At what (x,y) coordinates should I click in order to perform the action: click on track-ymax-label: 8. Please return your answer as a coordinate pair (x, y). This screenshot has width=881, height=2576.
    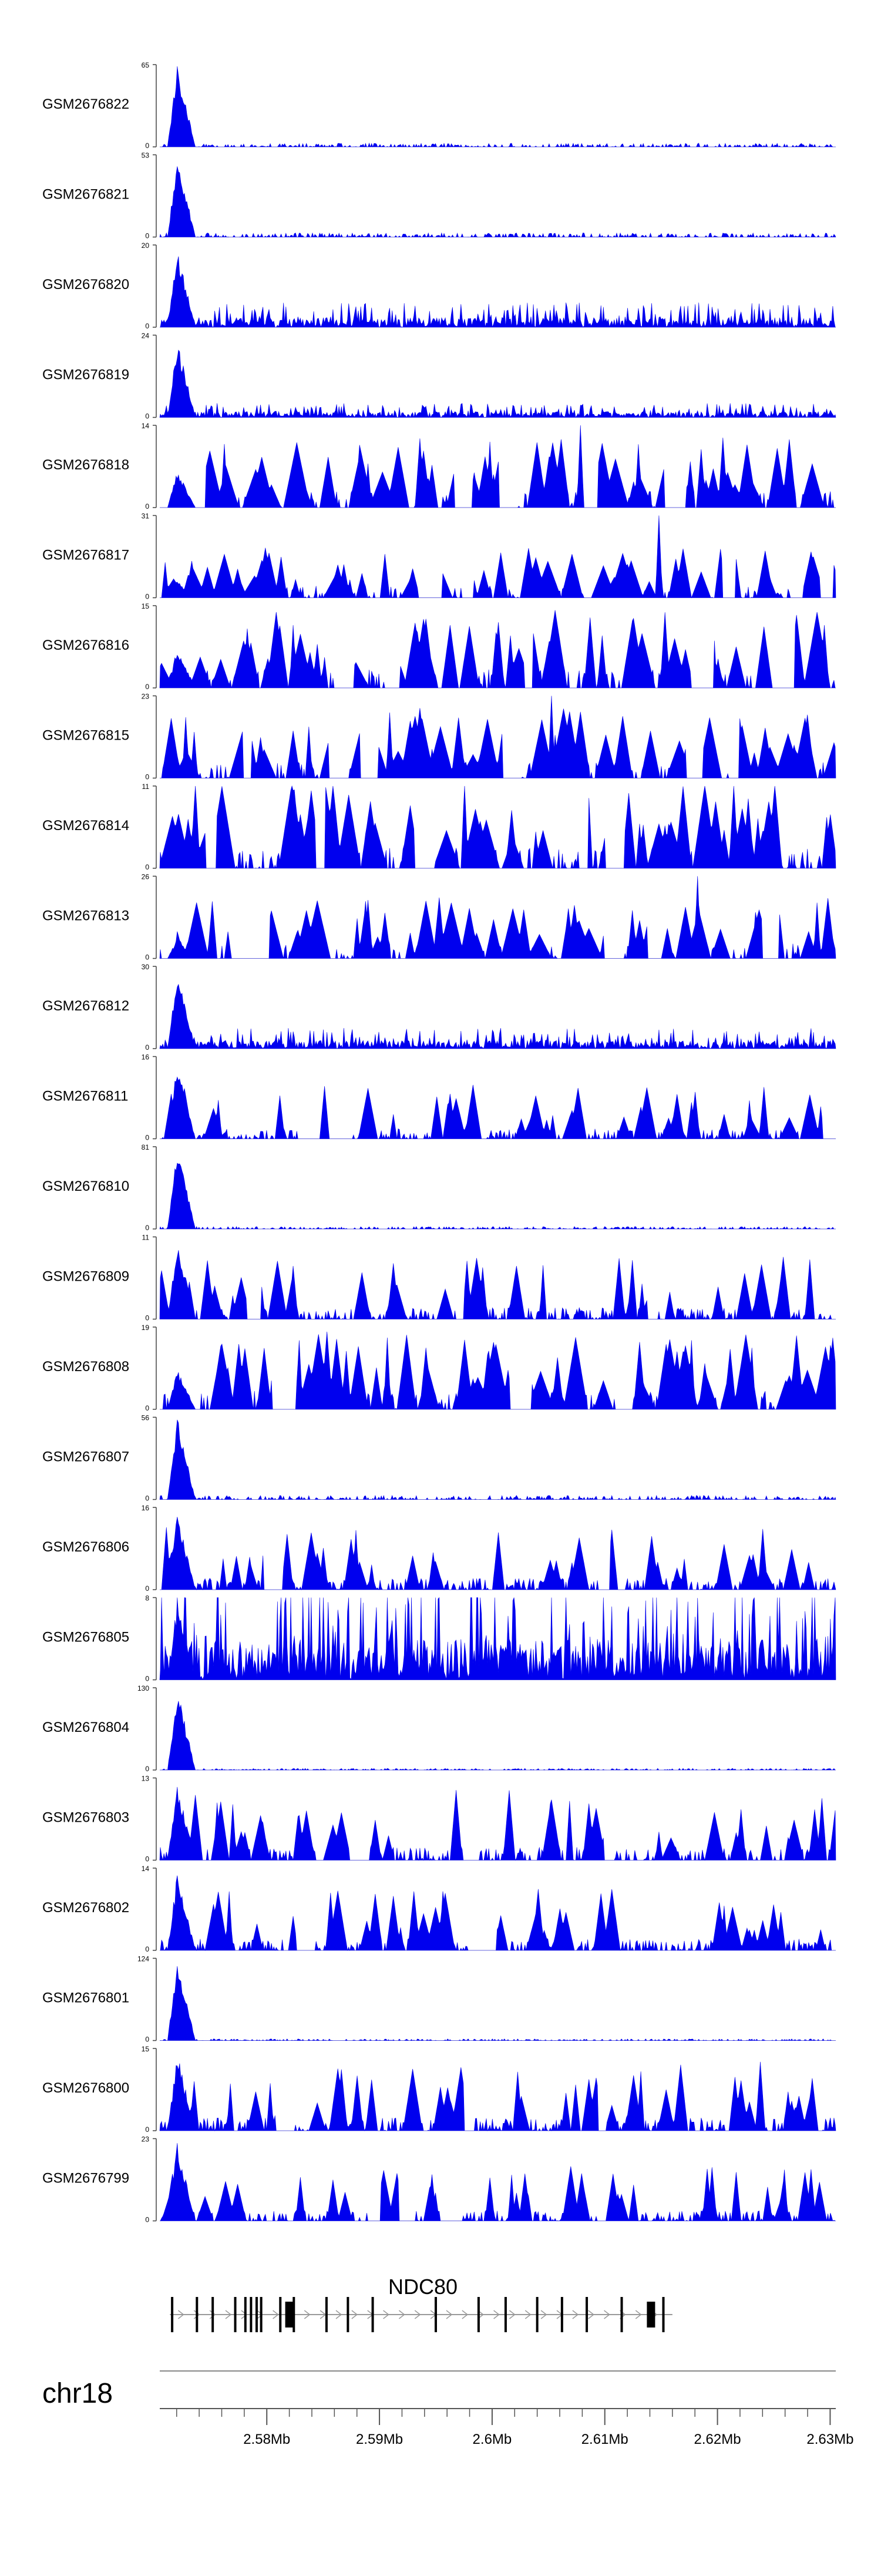
    Looking at the image, I should click on (147, 1599).